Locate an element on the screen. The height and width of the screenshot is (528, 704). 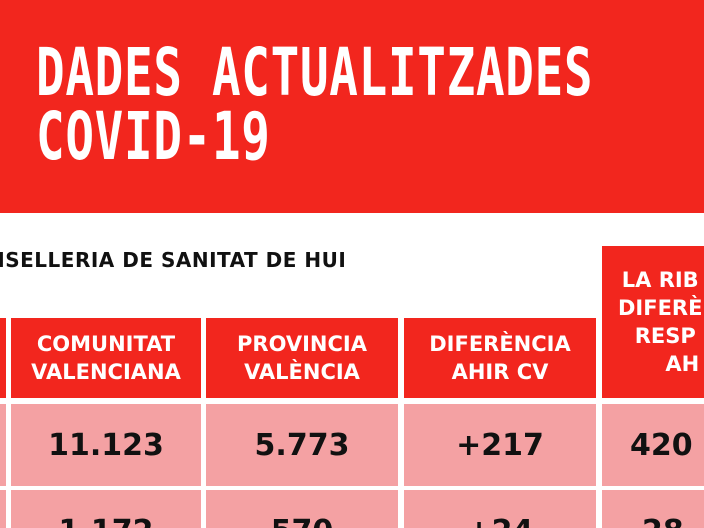
header-line: LA RIB is located at coordinates (660, 280).